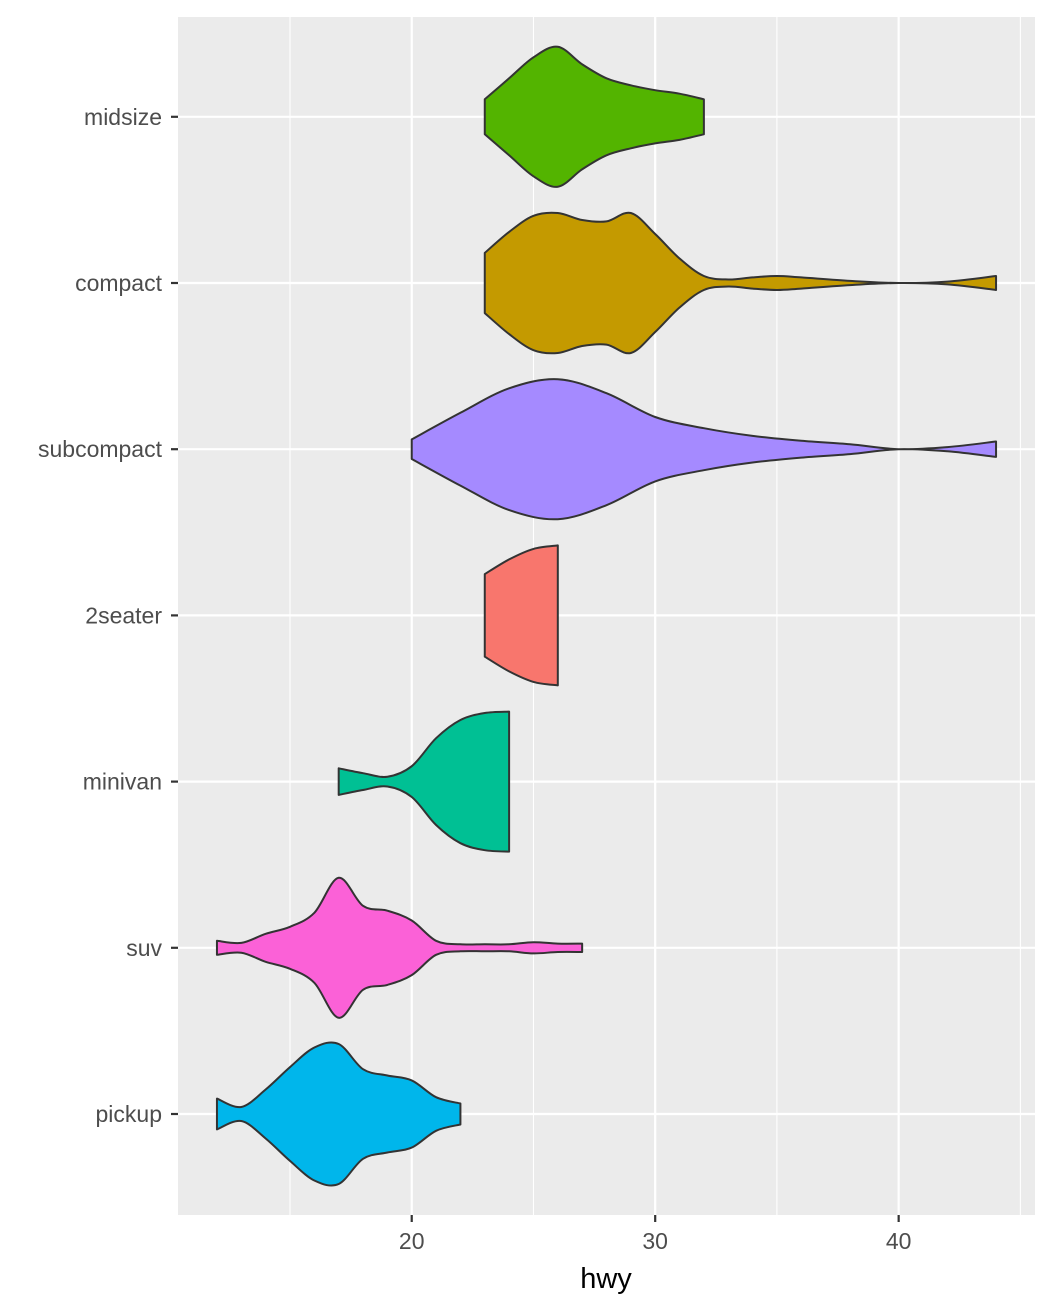 This screenshot has width=1050, height=1312. What do you see at coordinates (899, 1241) in the screenshot?
I see `x-tick-label: 40` at bounding box center [899, 1241].